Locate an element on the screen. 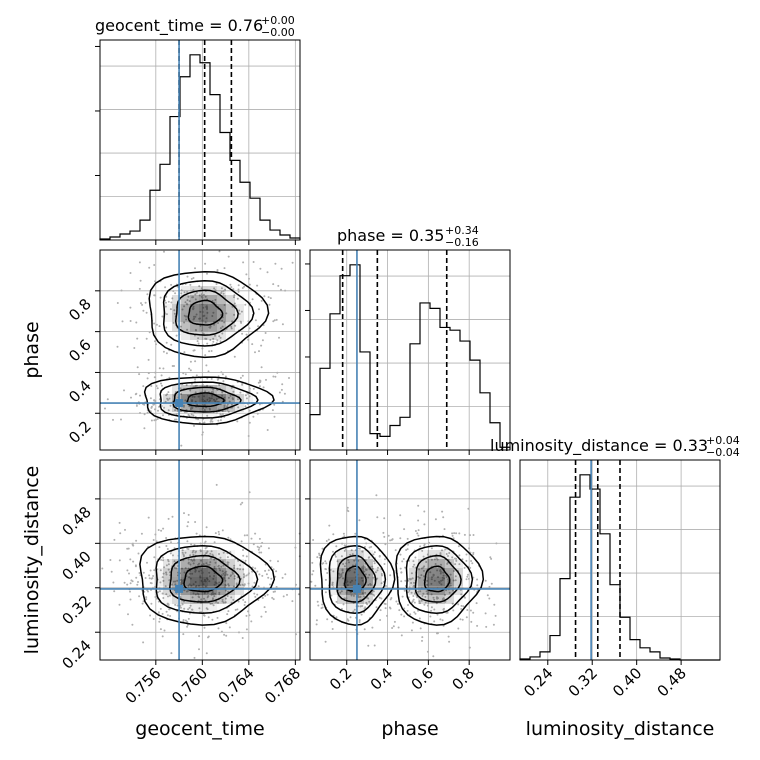 The width and height of the screenshot is (760, 760). truth-marker is located at coordinates (356, 588).